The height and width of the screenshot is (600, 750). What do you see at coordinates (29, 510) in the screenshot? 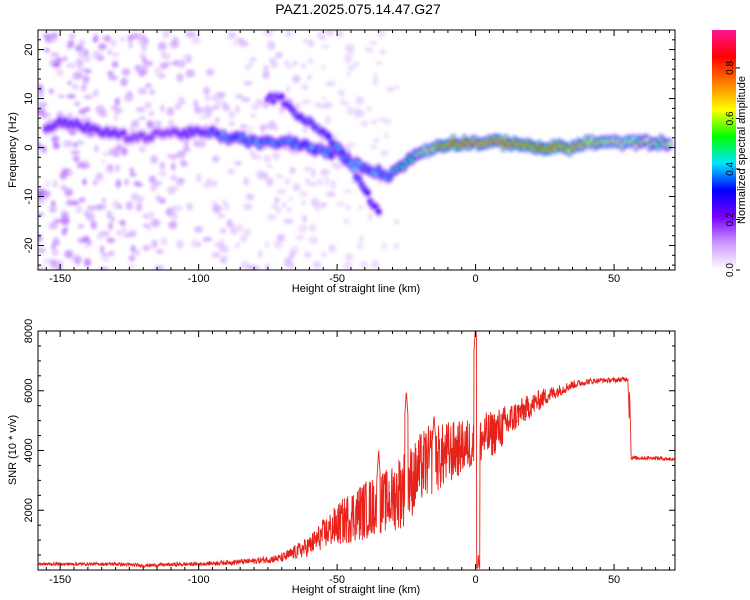
I see `snr-y-tick-label: 2000` at bounding box center [29, 510].